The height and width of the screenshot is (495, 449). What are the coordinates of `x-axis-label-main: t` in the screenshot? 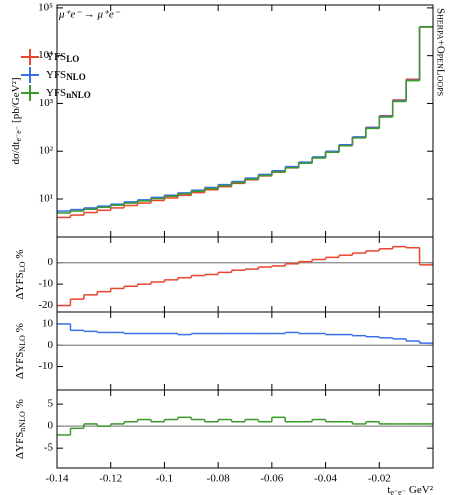 It's located at (388, 489).